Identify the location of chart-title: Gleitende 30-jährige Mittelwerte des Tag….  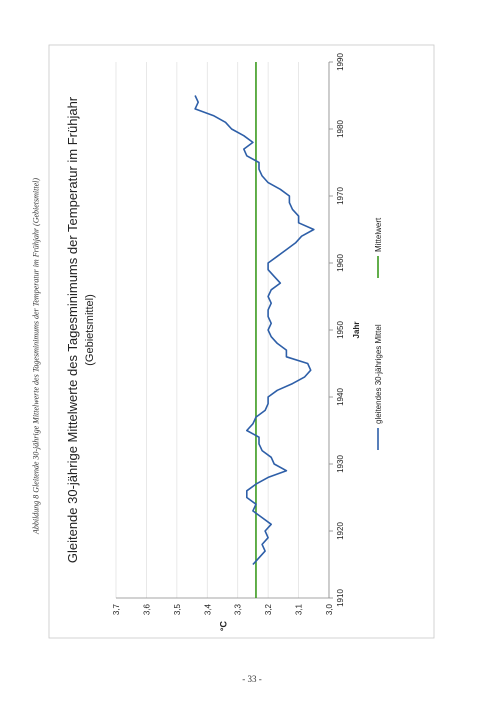
(72, 329).